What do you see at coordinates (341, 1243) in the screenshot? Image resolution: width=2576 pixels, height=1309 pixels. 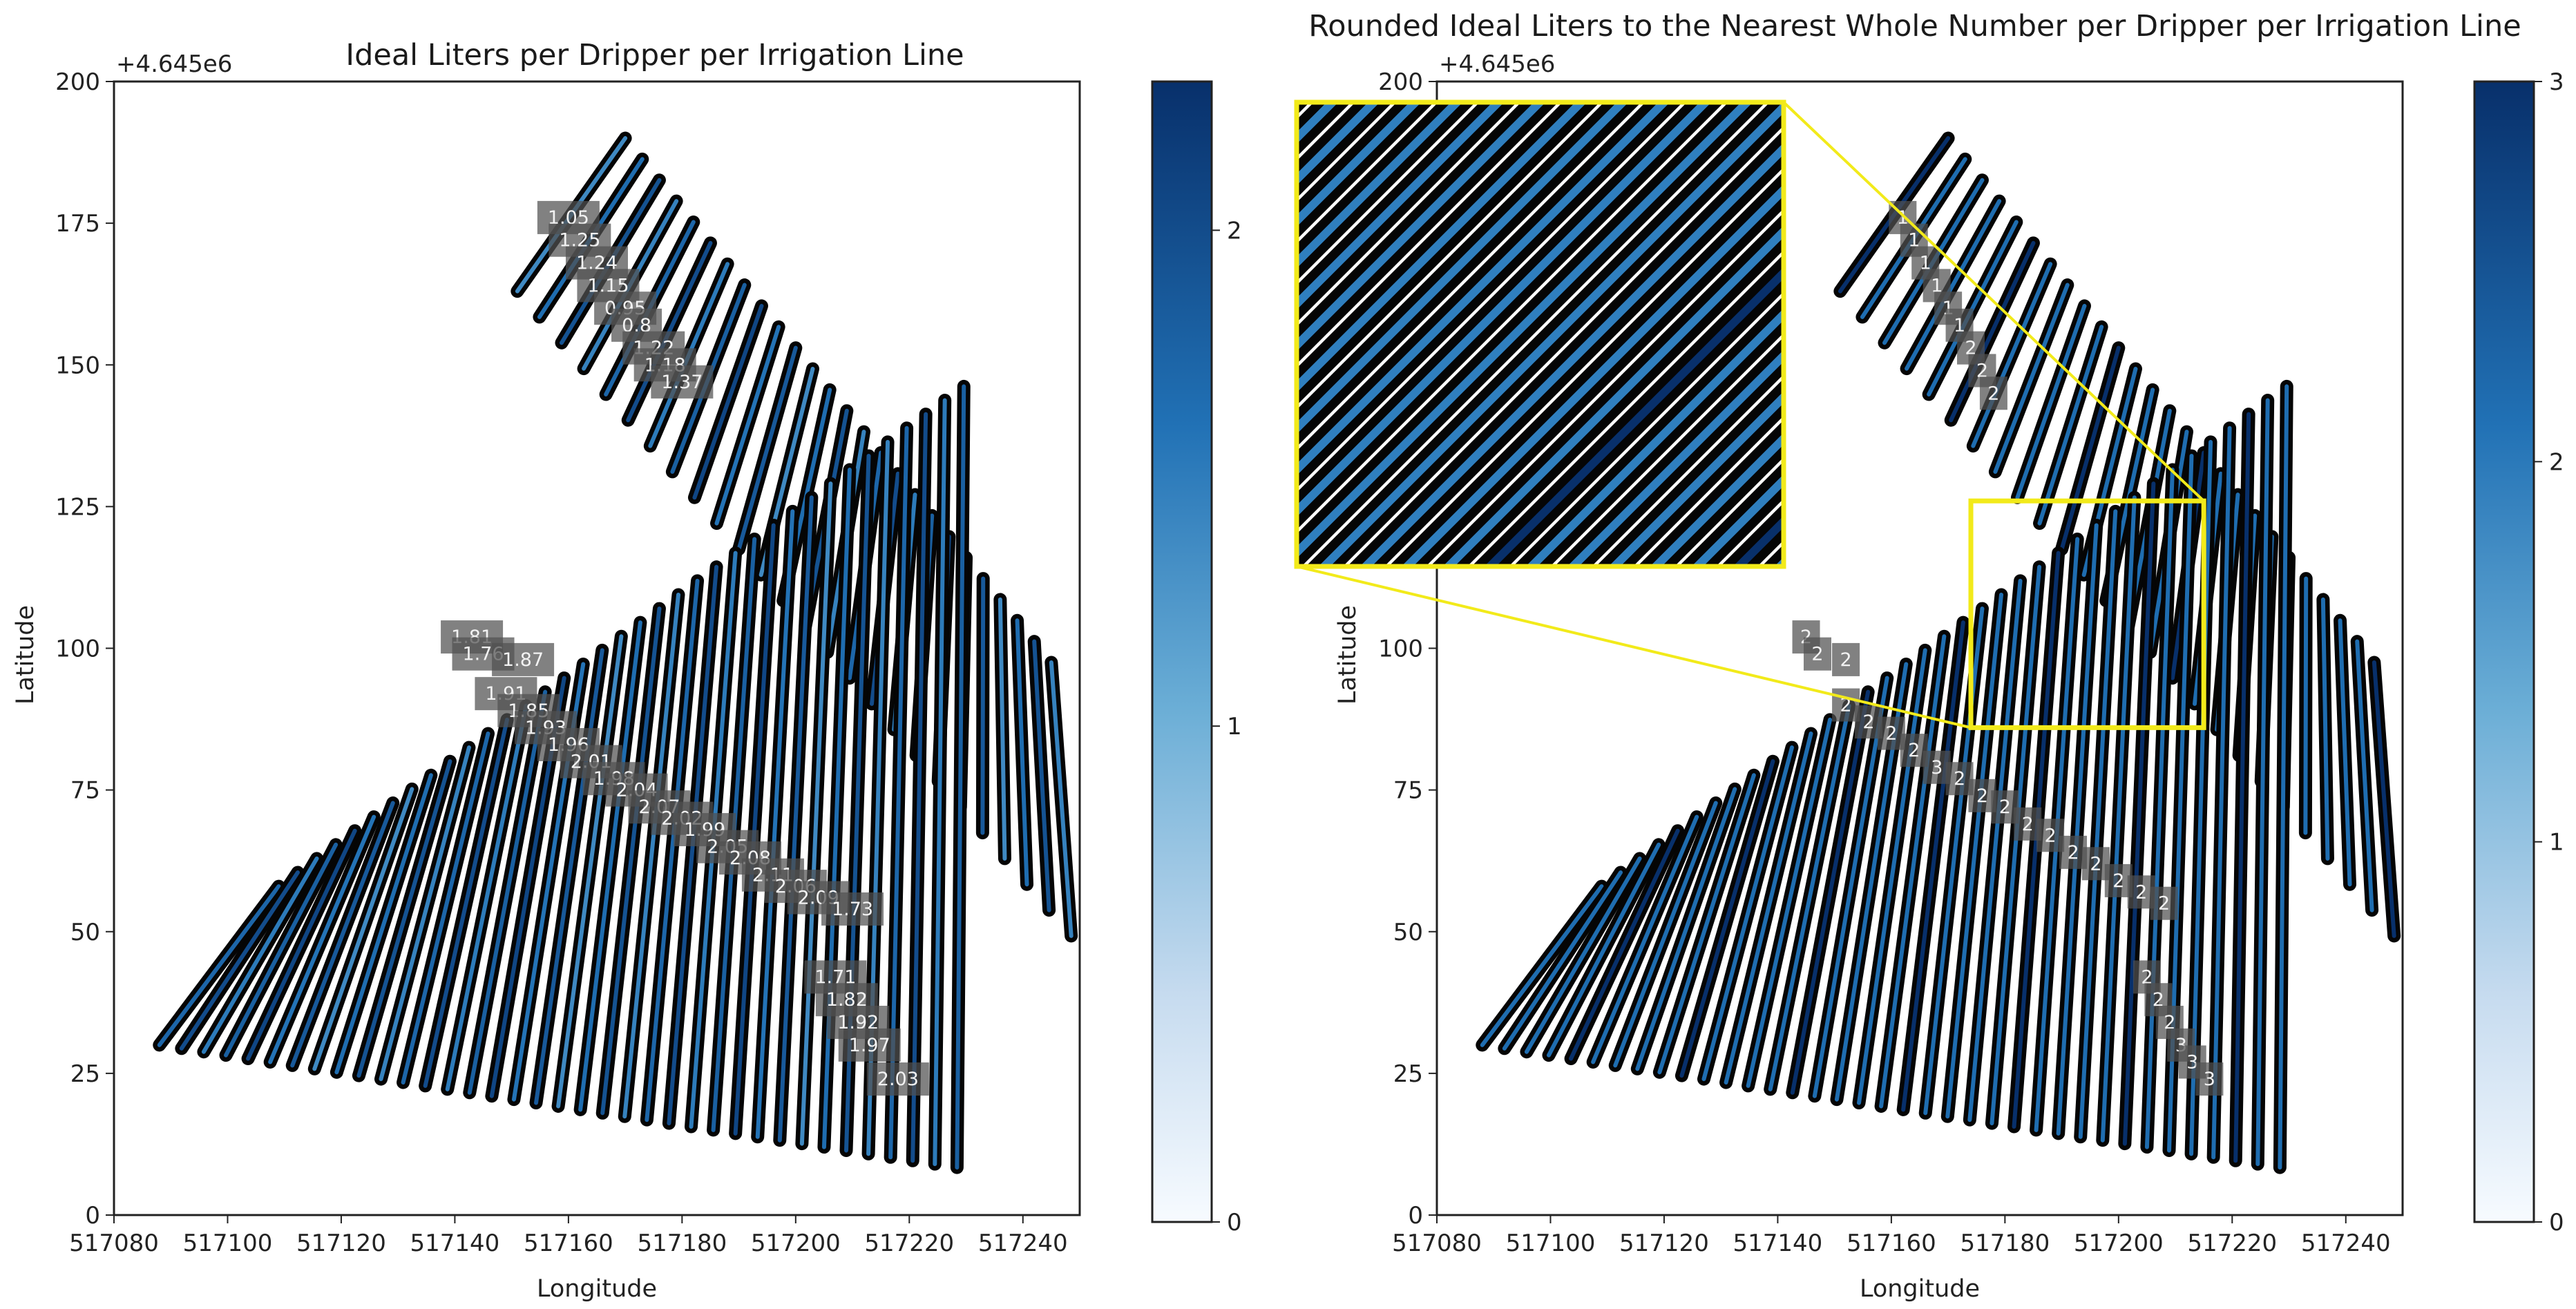 I see `x-tick-label: 517120` at bounding box center [341, 1243].